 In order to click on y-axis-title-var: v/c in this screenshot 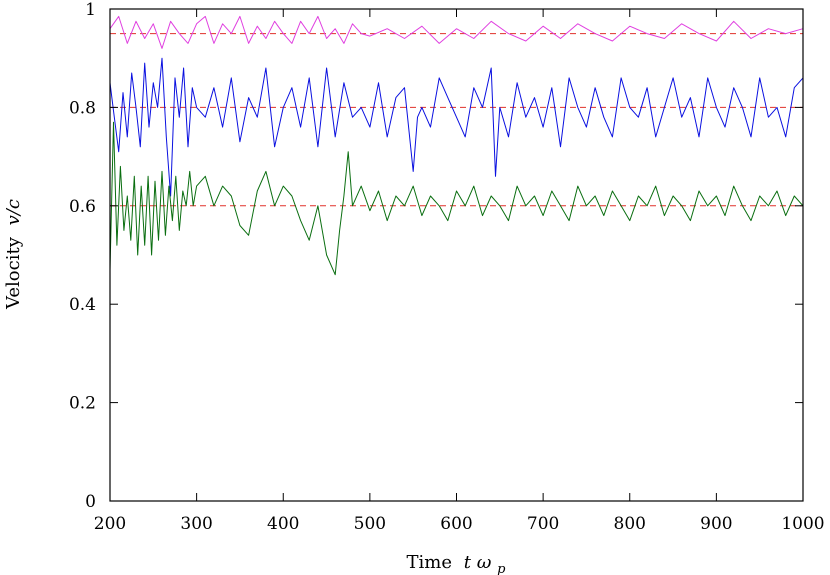, I will do `click(13, 212)`.